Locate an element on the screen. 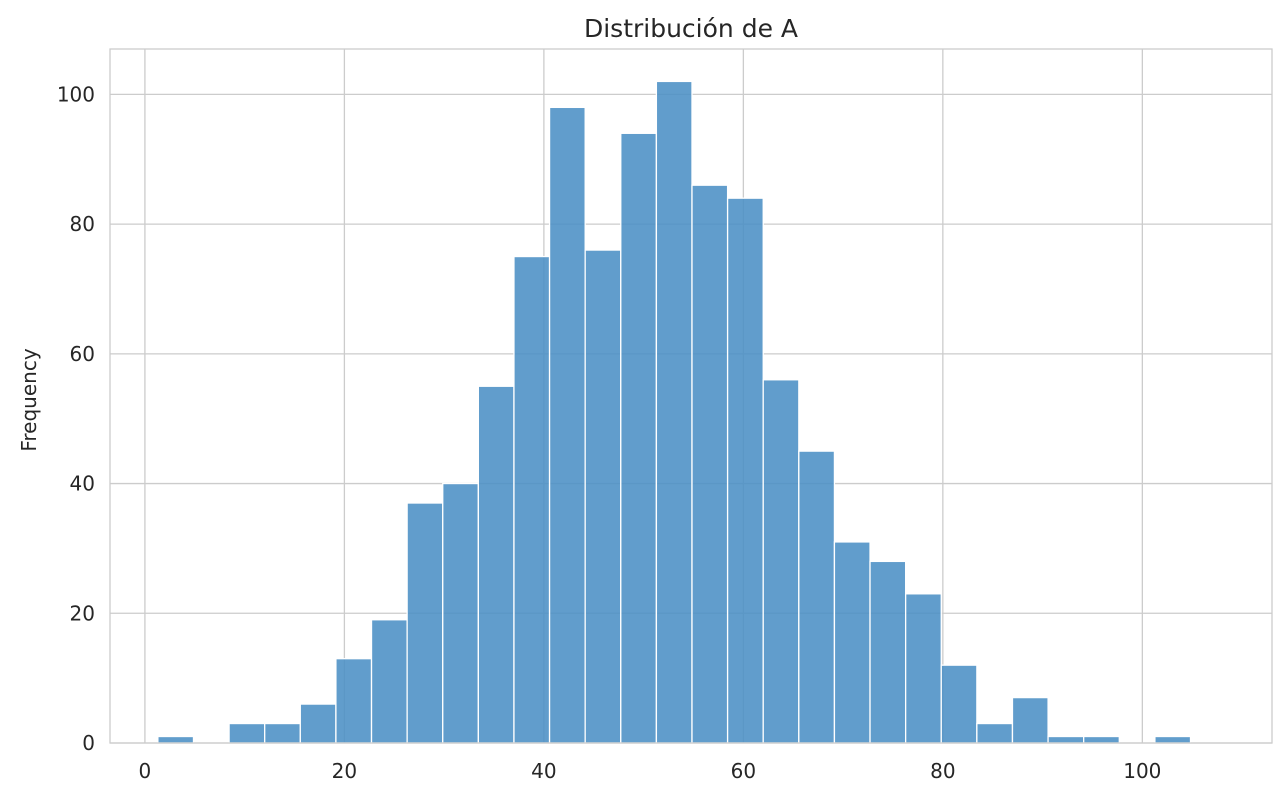 The width and height of the screenshot is (1287, 797). y-tick-label: 0 is located at coordinates (88, 743).